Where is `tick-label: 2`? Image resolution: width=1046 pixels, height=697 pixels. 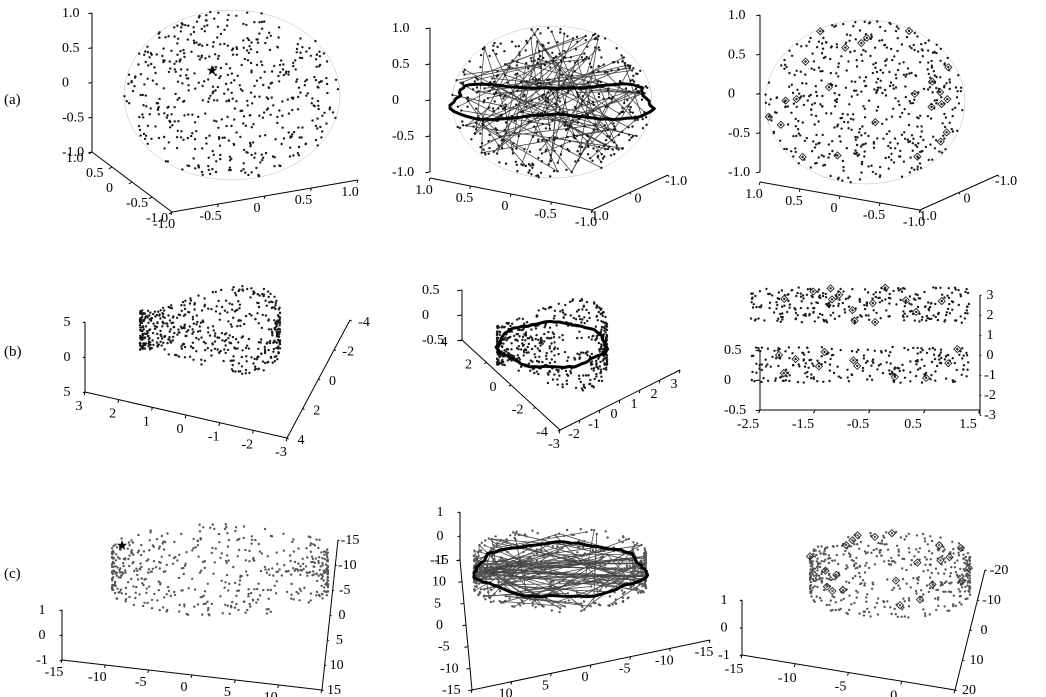 tick-label: 2 is located at coordinates (468, 365).